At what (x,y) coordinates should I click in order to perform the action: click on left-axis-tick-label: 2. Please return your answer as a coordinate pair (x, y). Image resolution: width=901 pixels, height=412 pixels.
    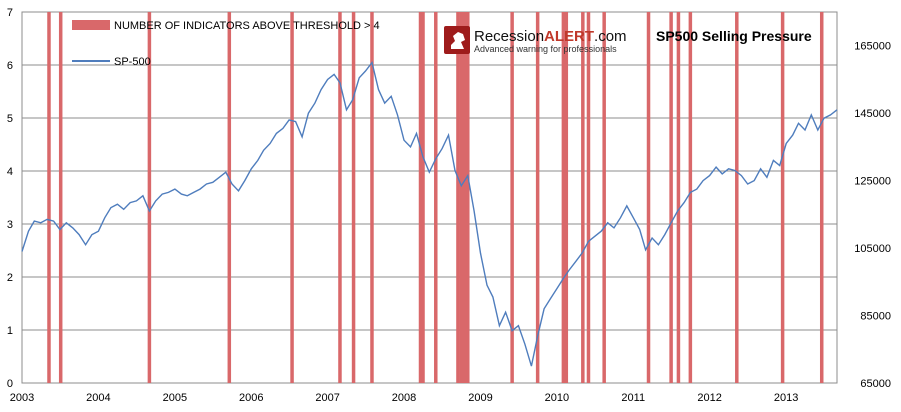
    Looking at the image, I should click on (10, 278).